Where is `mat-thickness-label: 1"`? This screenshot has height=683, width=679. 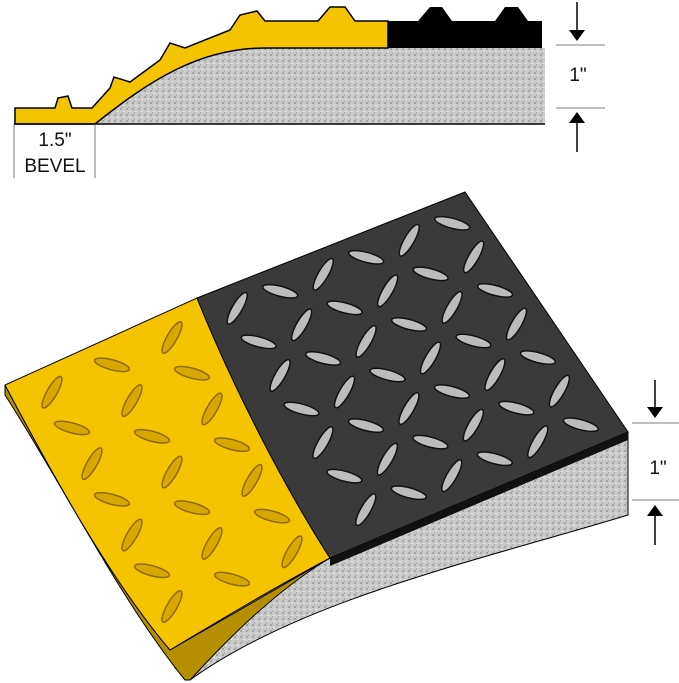
mat-thickness-label: 1" is located at coordinates (657, 468).